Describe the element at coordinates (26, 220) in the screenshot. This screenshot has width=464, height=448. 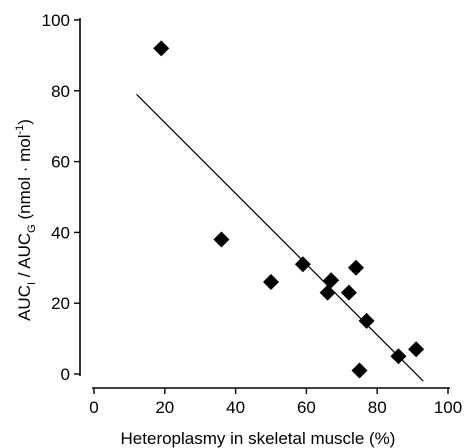
I see `y-axis-title: AUCI / AUCG (nmol · mol-1)` at that location.